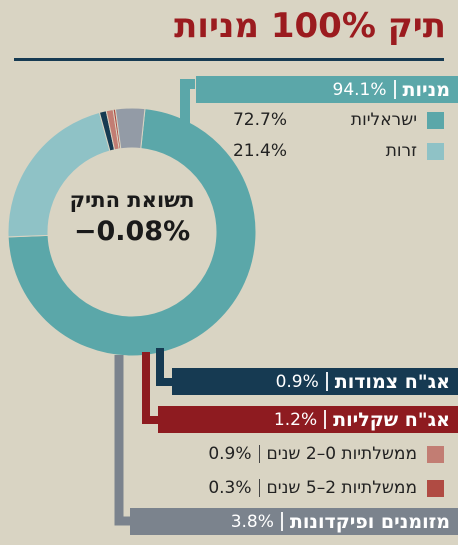 The image size is (458, 545). I want to click on legend-gov02-swatch, so click(435, 454).